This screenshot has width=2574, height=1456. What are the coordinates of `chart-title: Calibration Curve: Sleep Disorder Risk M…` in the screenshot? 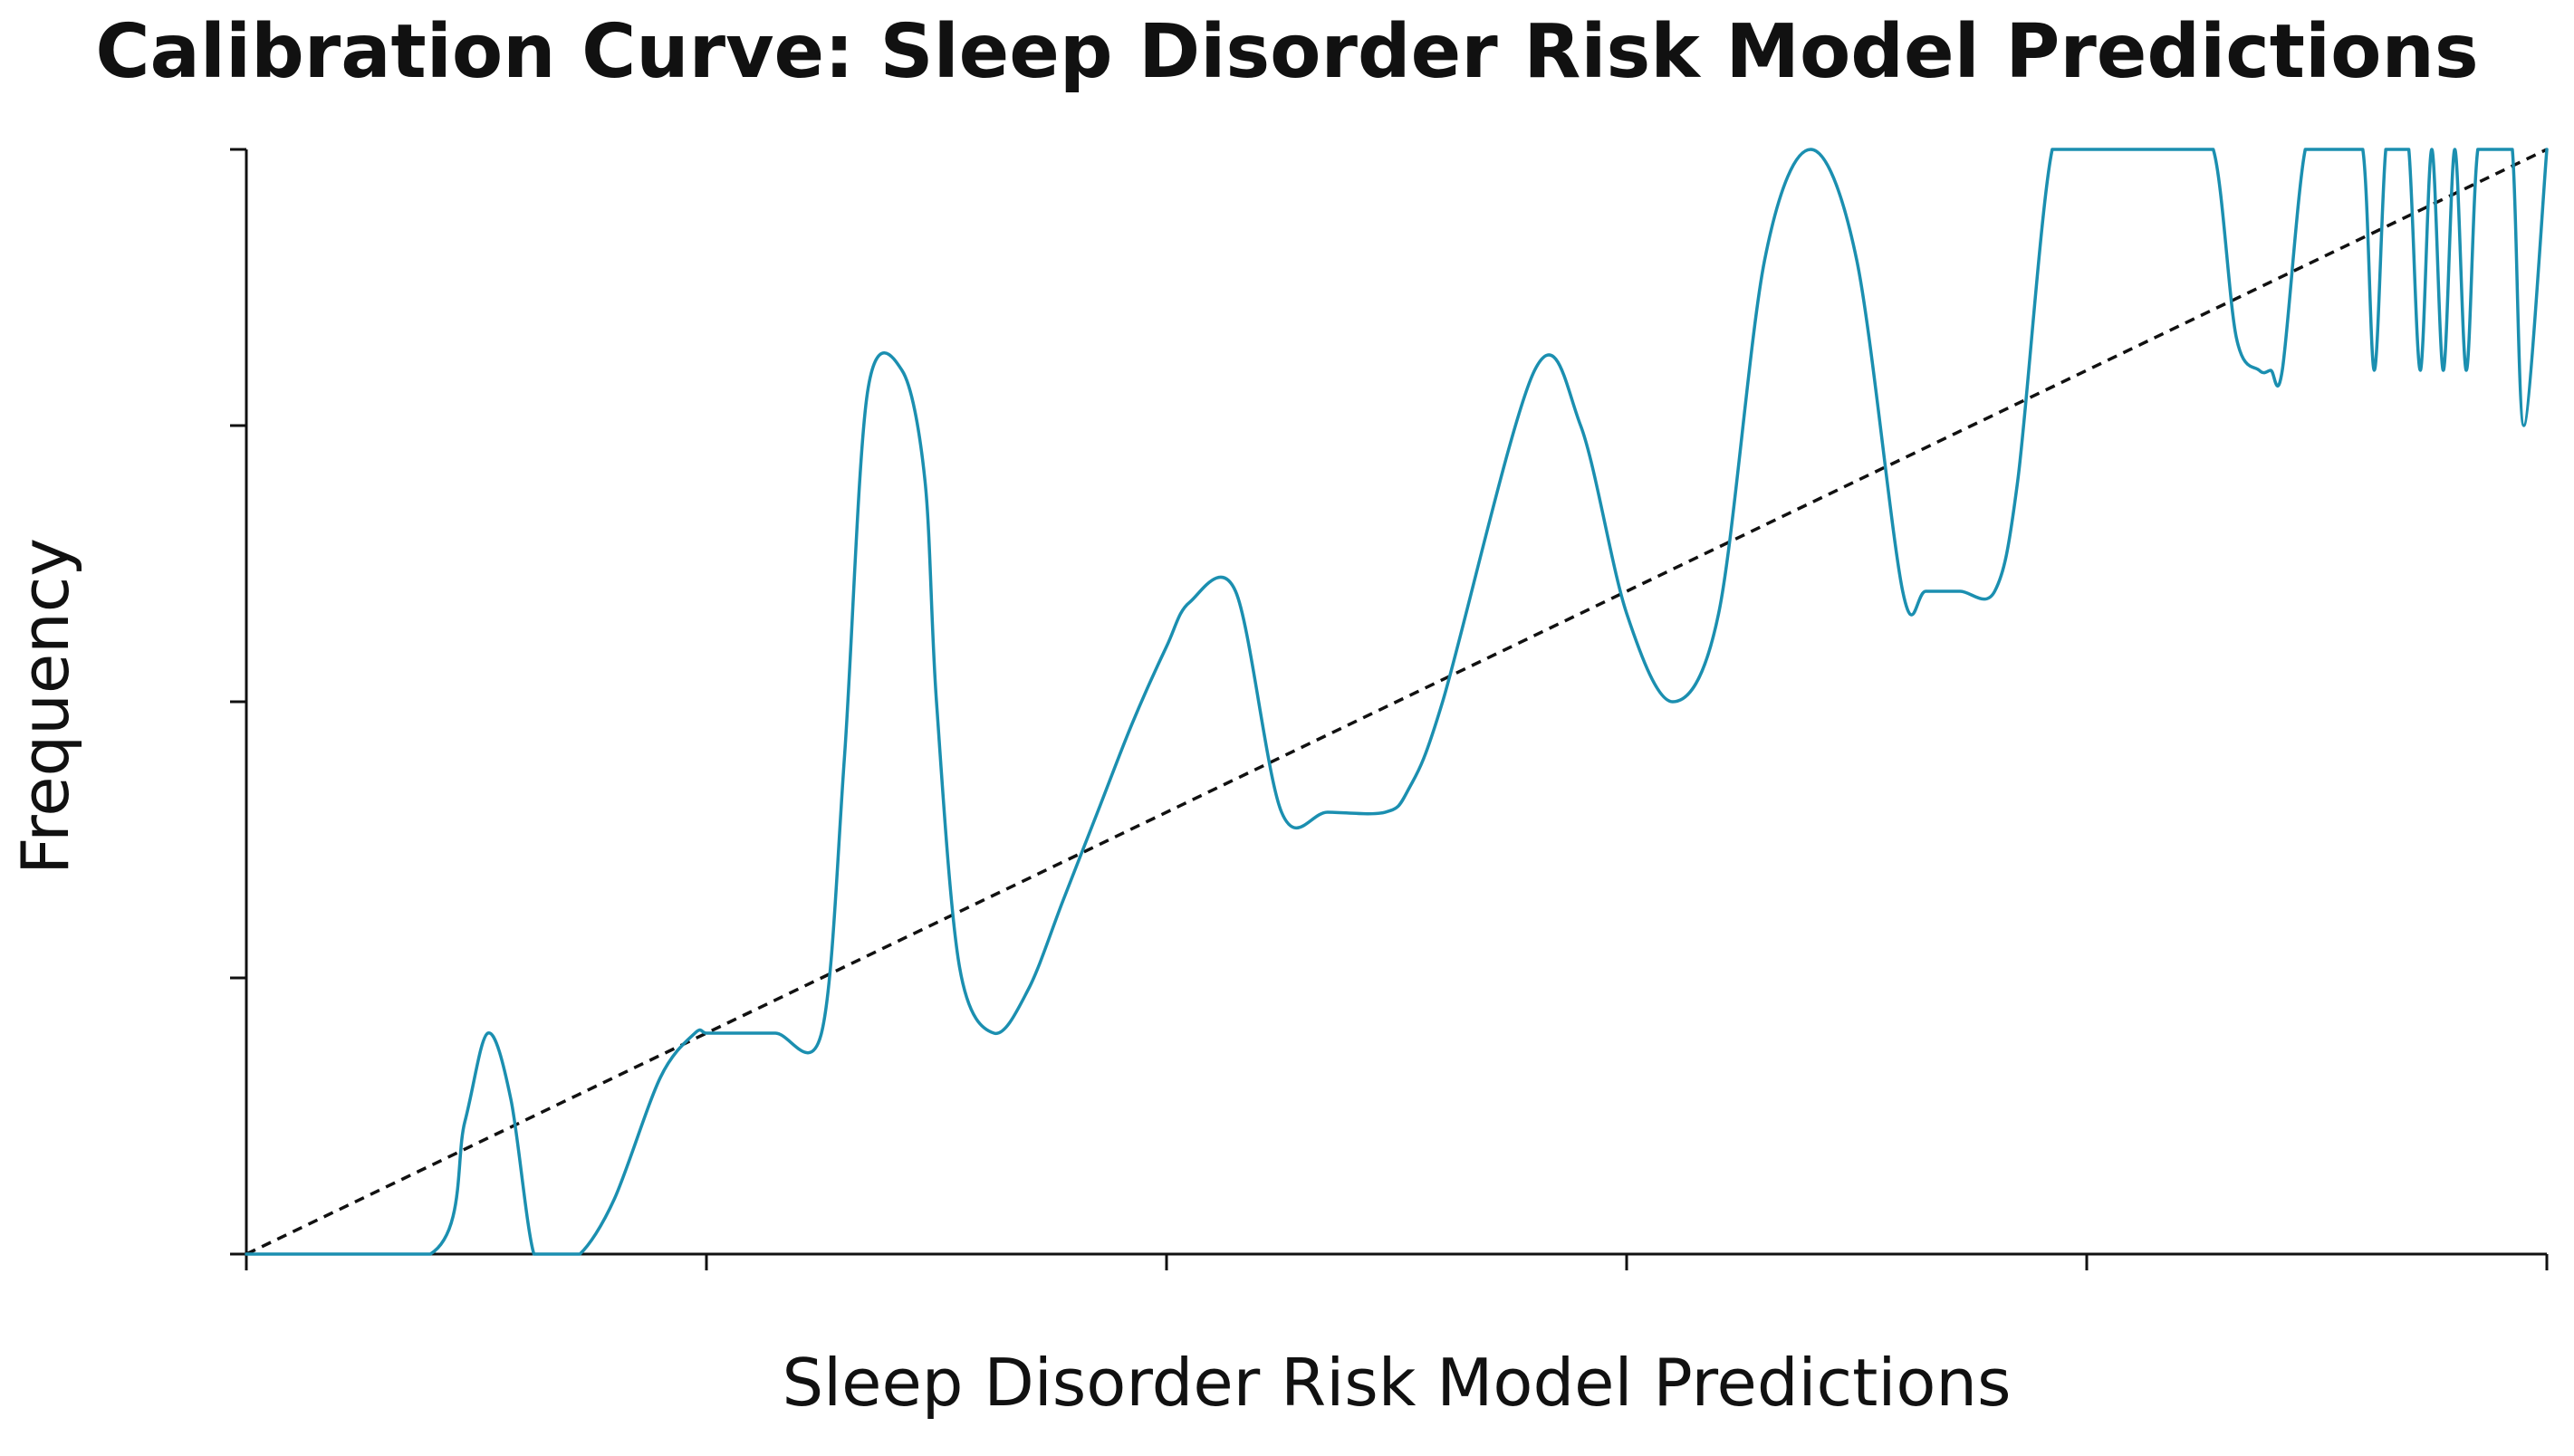 It's located at (1287, 52).